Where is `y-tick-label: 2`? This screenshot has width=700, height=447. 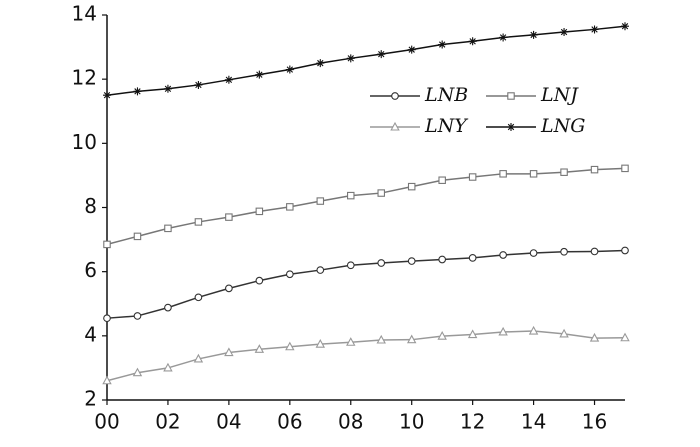
y-tick-label: 2 is located at coordinates (90, 399).